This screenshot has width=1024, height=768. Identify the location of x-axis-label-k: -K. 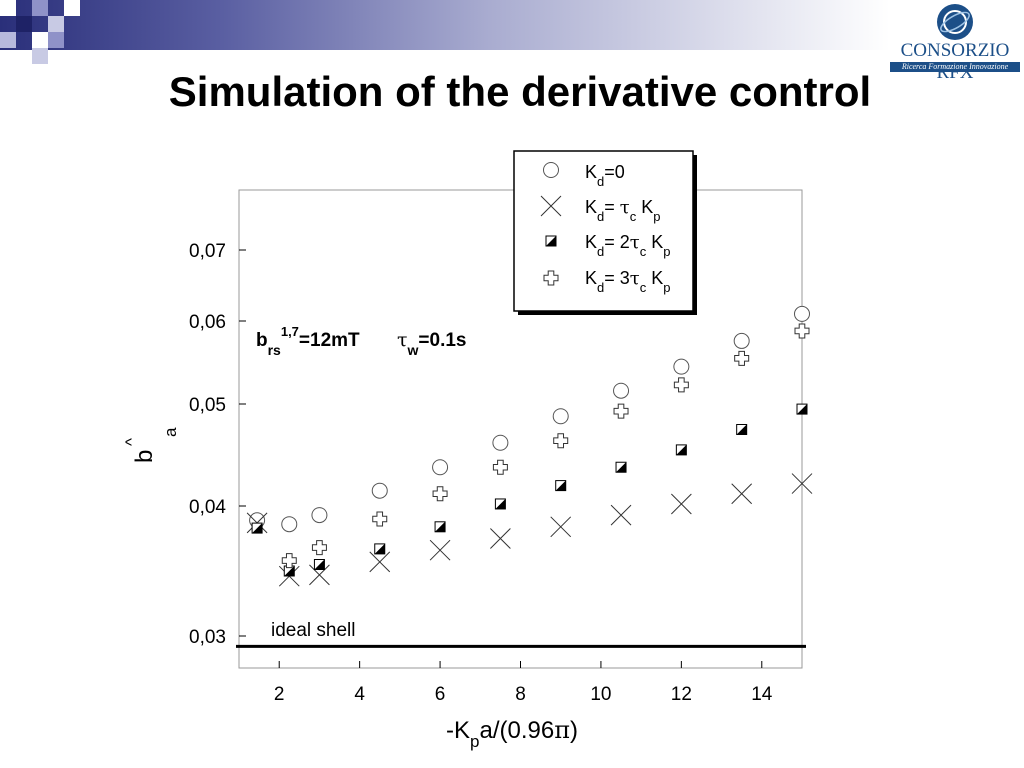
(458, 730).